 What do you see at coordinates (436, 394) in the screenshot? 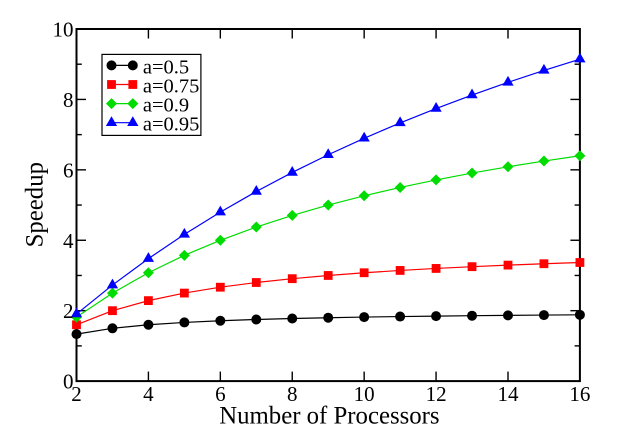
I see `svg-text: 12` at bounding box center [436, 394].